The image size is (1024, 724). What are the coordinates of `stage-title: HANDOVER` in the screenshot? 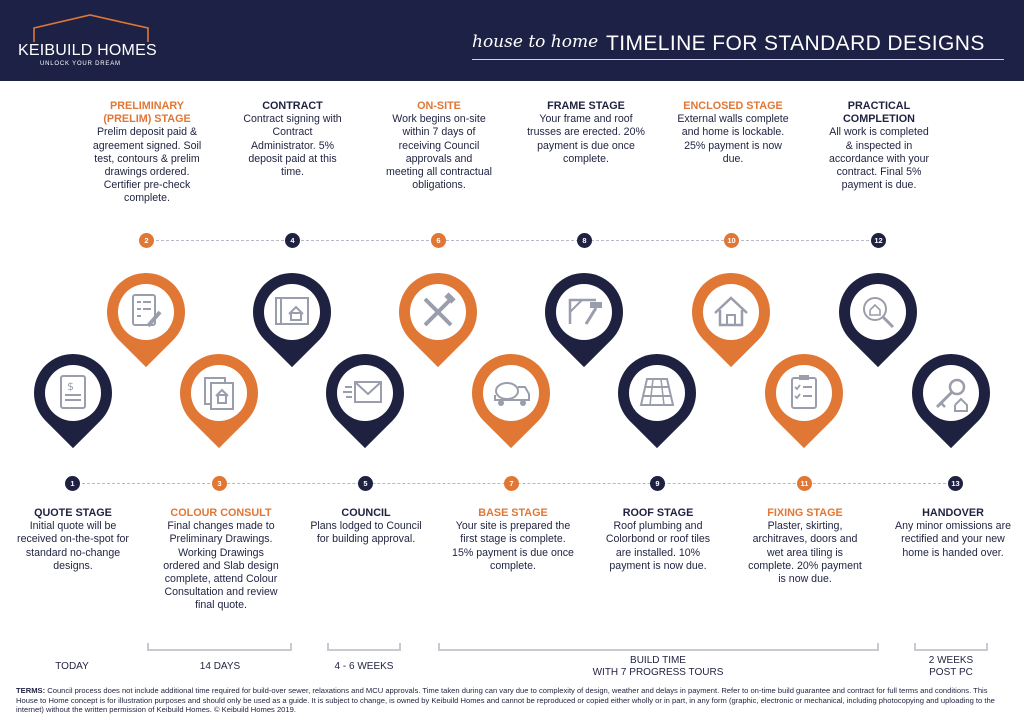 It's located at (953, 513).